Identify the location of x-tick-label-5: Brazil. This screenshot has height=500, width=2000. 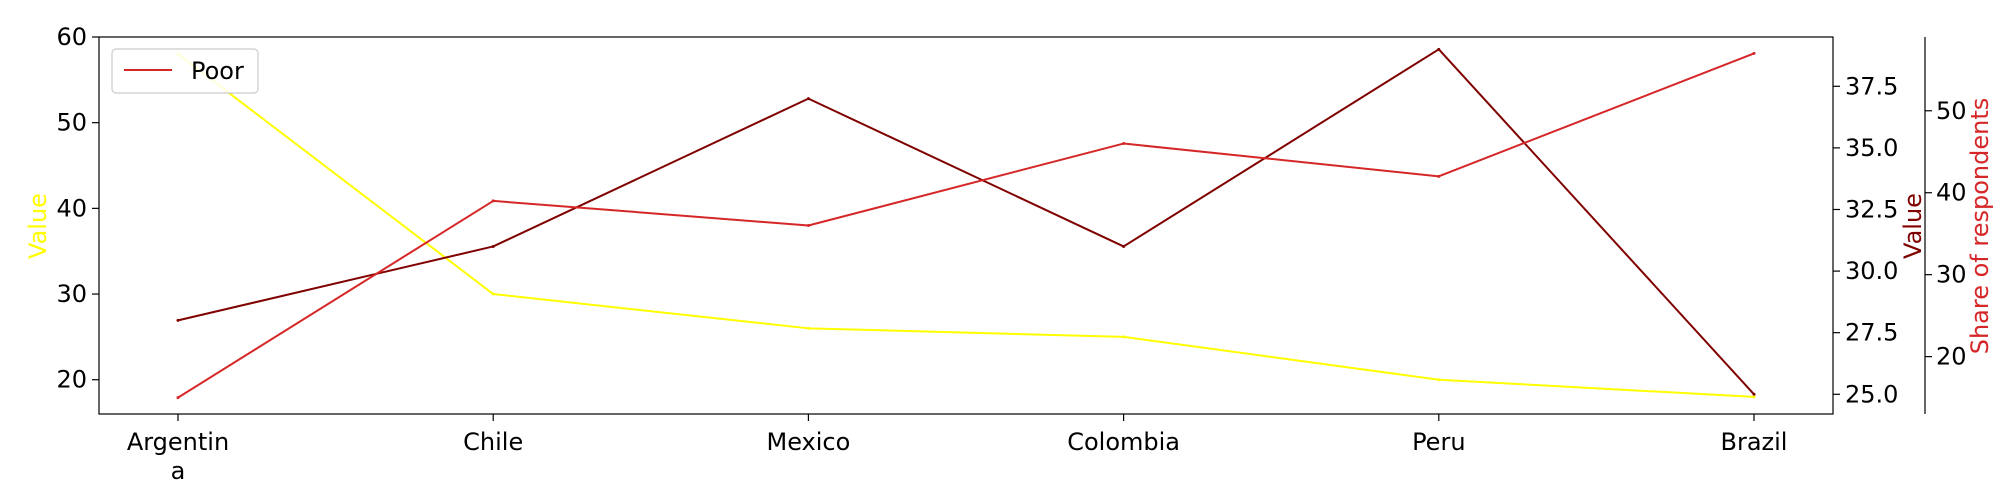
(1754, 442).